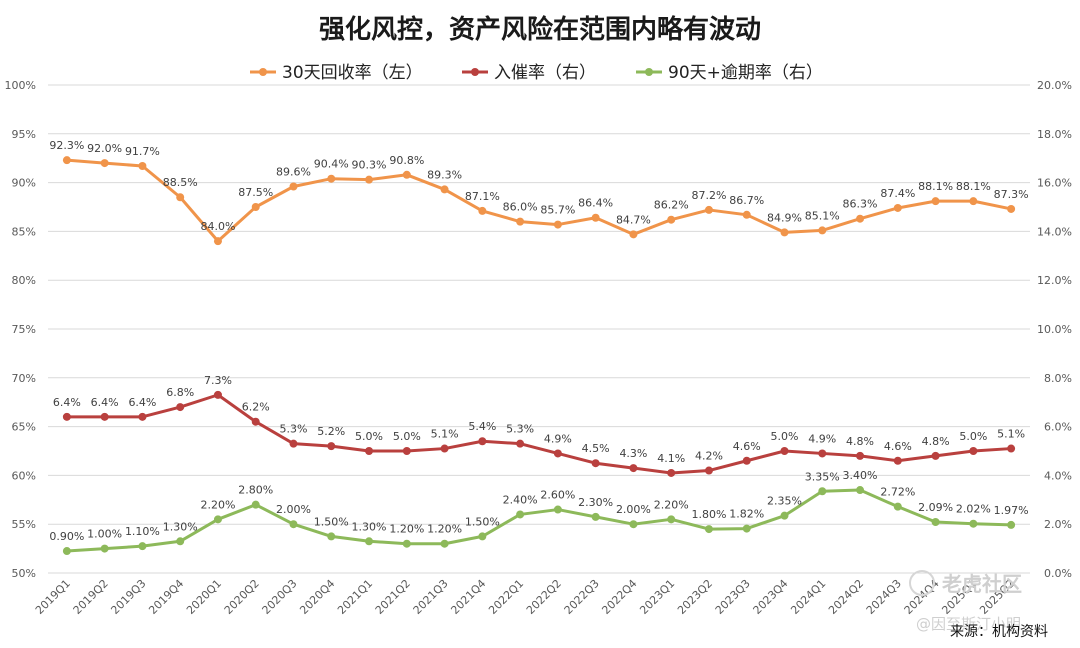 Image resolution: width=1080 pixels, height=648 pixels. What do you see at coordinates (1054, 280) in the screenshot?
I see `right-tick-label: 12.0%` at bounding box center [1054, 280].